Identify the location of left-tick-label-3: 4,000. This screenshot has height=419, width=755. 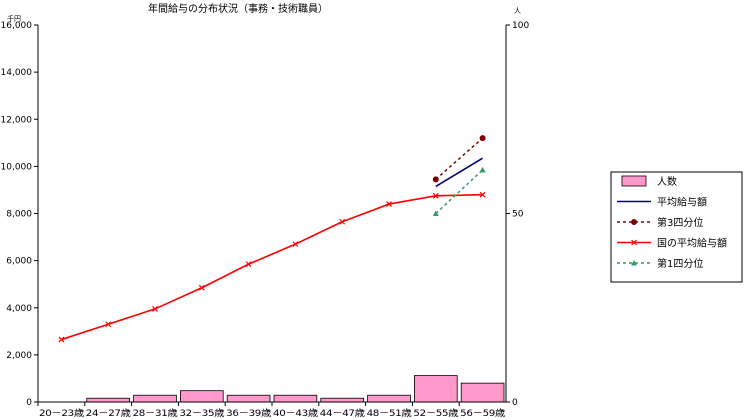
(19, 309).